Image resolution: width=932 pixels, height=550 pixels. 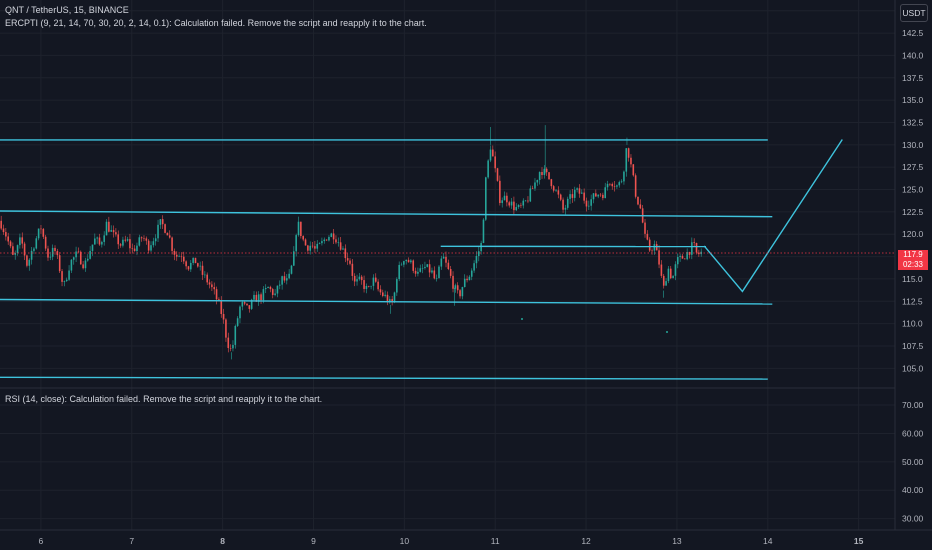 What do you see at coordinates (451, 541) in the screenshot?
I see `time-axis: 6 7 8 9 10 11 12 13 14 15` at bounding box center [451, 541].